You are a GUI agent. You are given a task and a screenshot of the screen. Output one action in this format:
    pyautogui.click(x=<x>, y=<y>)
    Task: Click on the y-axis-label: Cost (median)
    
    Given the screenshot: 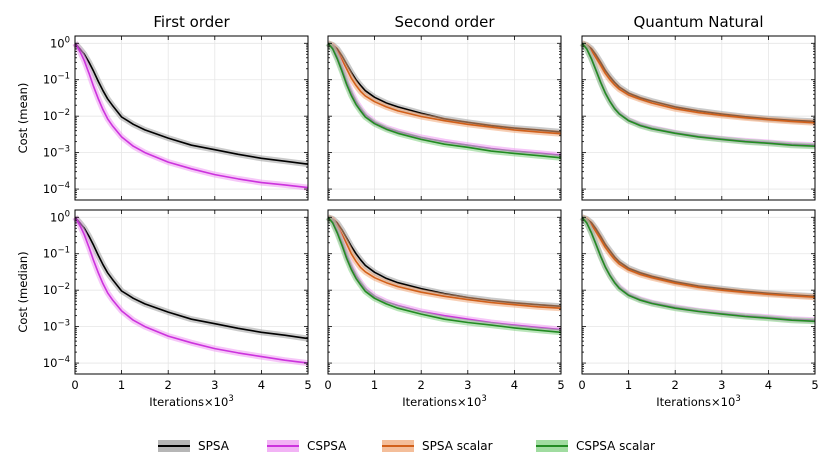 What is the action you would take?
    pyautogui.click(x=23, y=291)
    